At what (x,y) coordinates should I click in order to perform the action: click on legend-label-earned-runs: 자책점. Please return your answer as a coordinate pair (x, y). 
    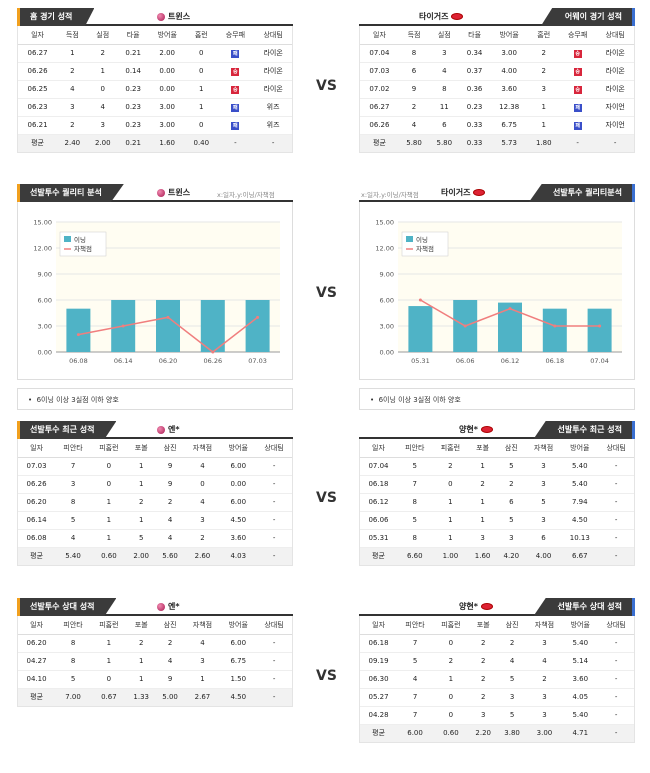
    Looking at the image, I should click on (425, 248).